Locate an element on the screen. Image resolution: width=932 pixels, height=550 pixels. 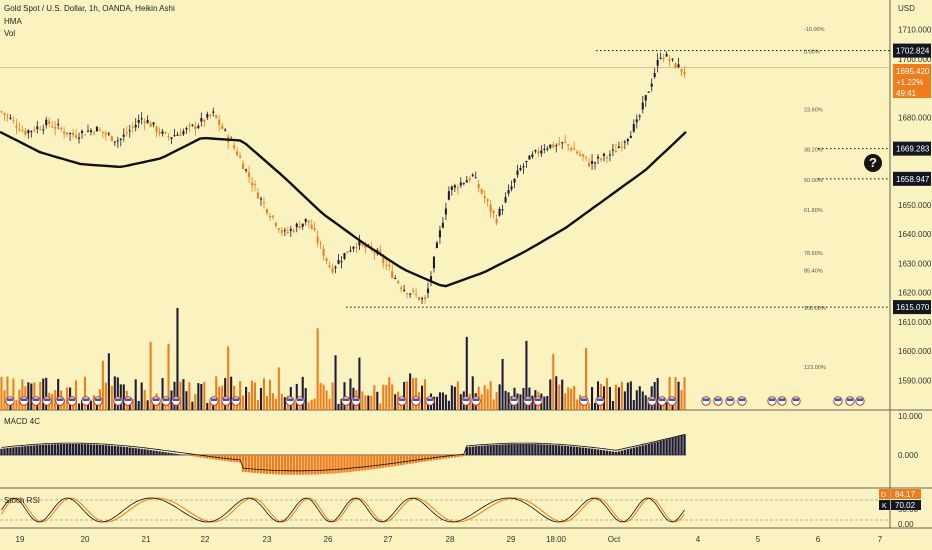
time-axis-label: 27 is located at coordinates (388, 539).